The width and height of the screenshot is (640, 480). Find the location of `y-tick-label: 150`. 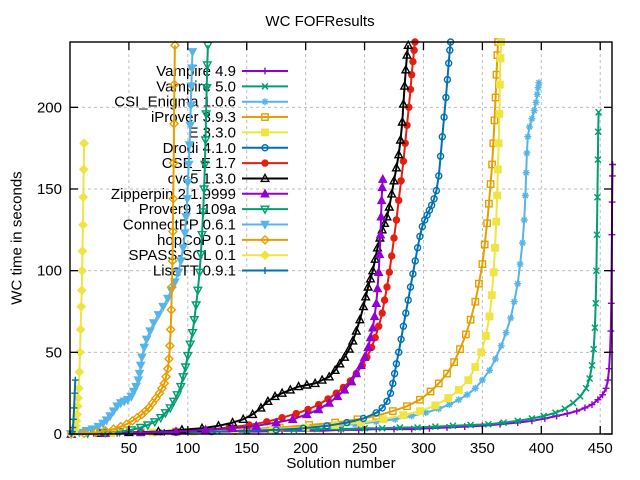

y-tick-label: 150 is located at coordinates (49, 189).